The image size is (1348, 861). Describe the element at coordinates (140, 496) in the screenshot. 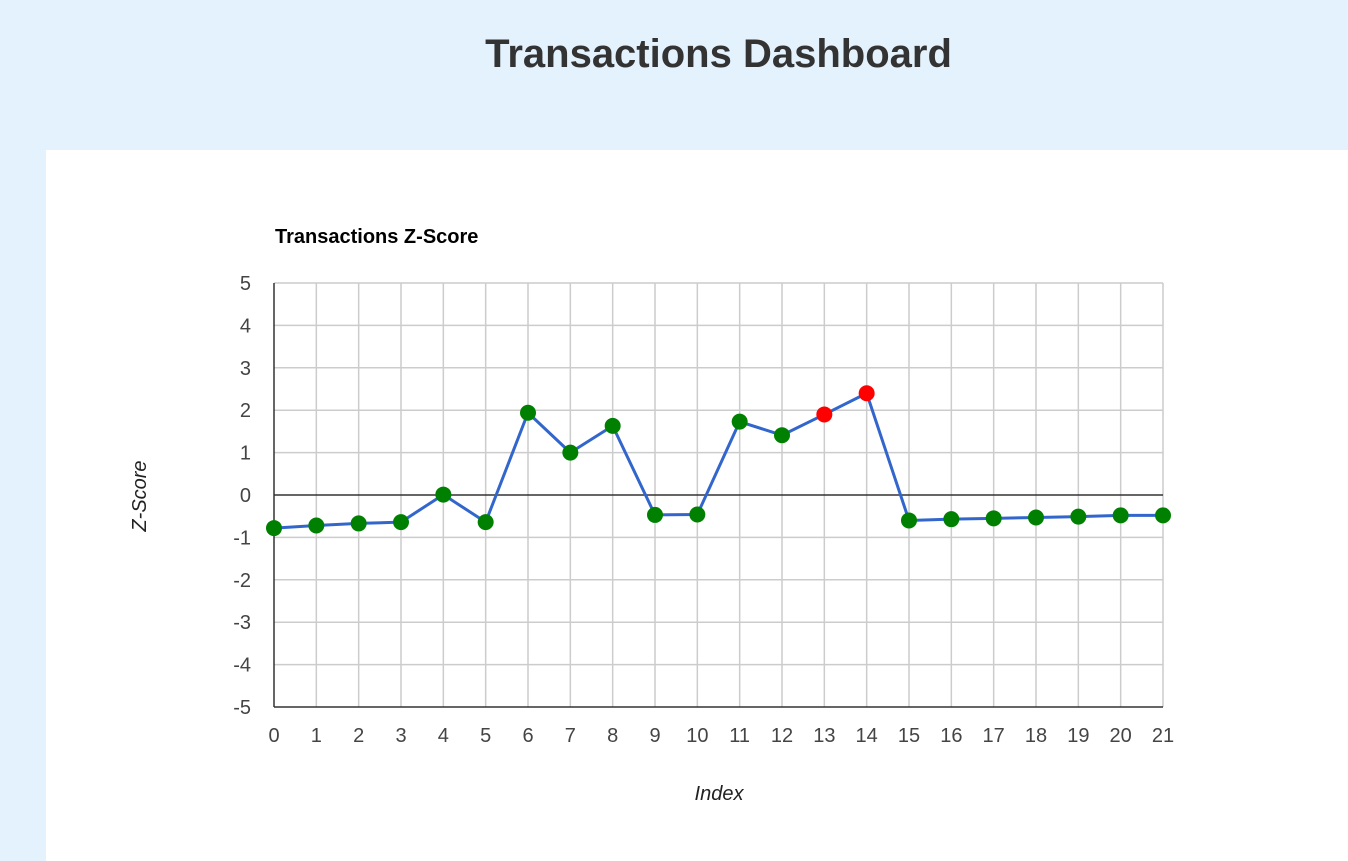

I see `y-axis-label: Z-Score` at that location.